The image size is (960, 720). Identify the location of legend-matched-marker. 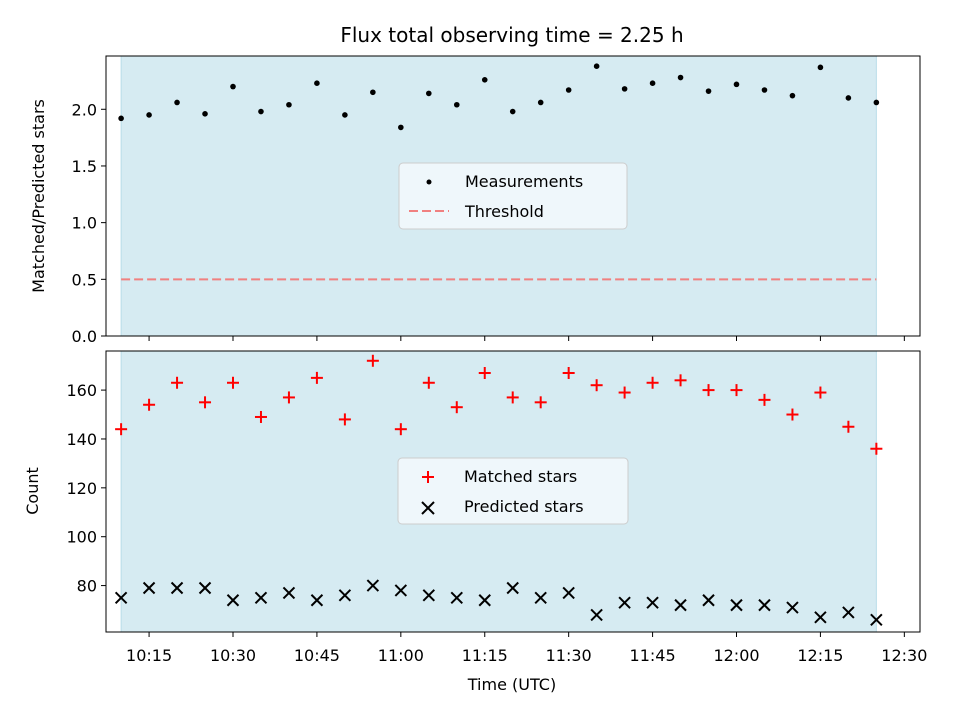
(428, 477).